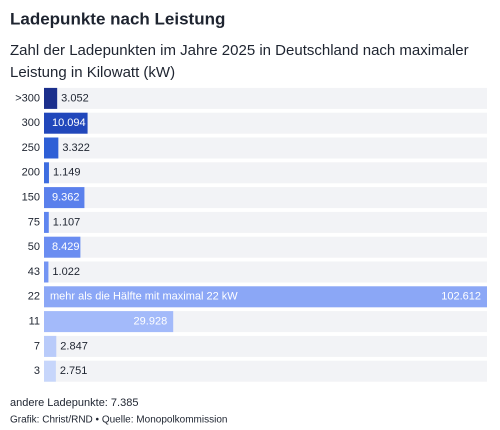  I want to click on footnote: andere Ladepunkte: 7.385, so click(74, 403).